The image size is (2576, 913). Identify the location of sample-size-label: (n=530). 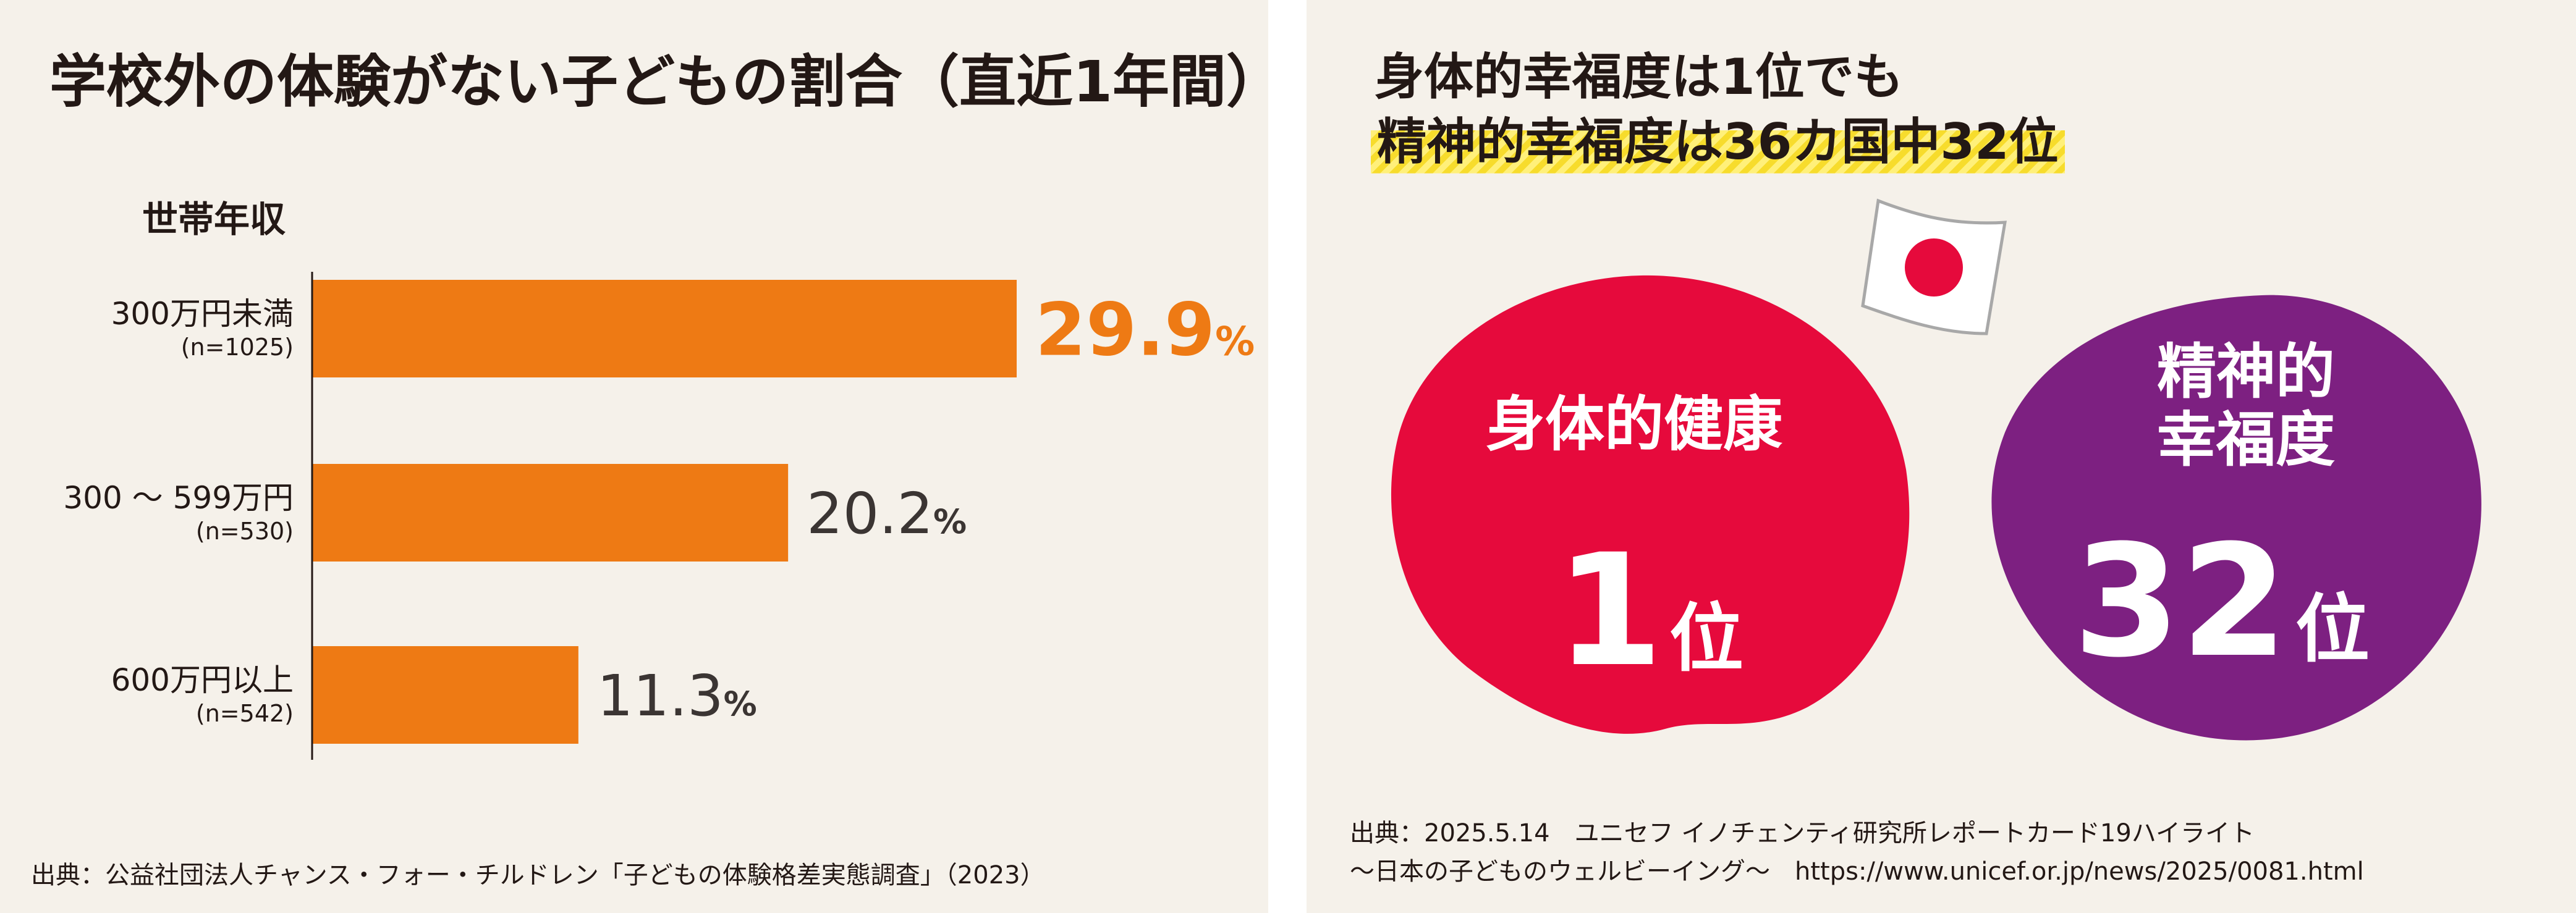
(245, 531).